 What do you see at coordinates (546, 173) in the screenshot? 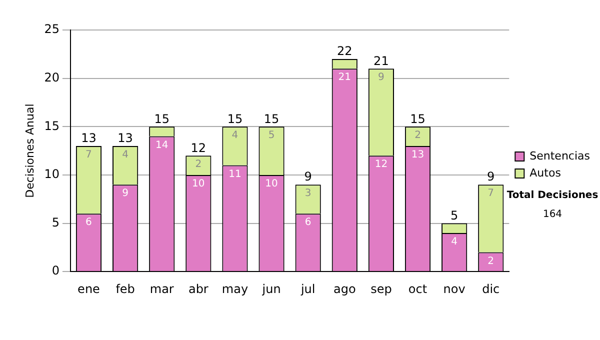
I see `legend-label: Autos` at bounding box center [546, 173].